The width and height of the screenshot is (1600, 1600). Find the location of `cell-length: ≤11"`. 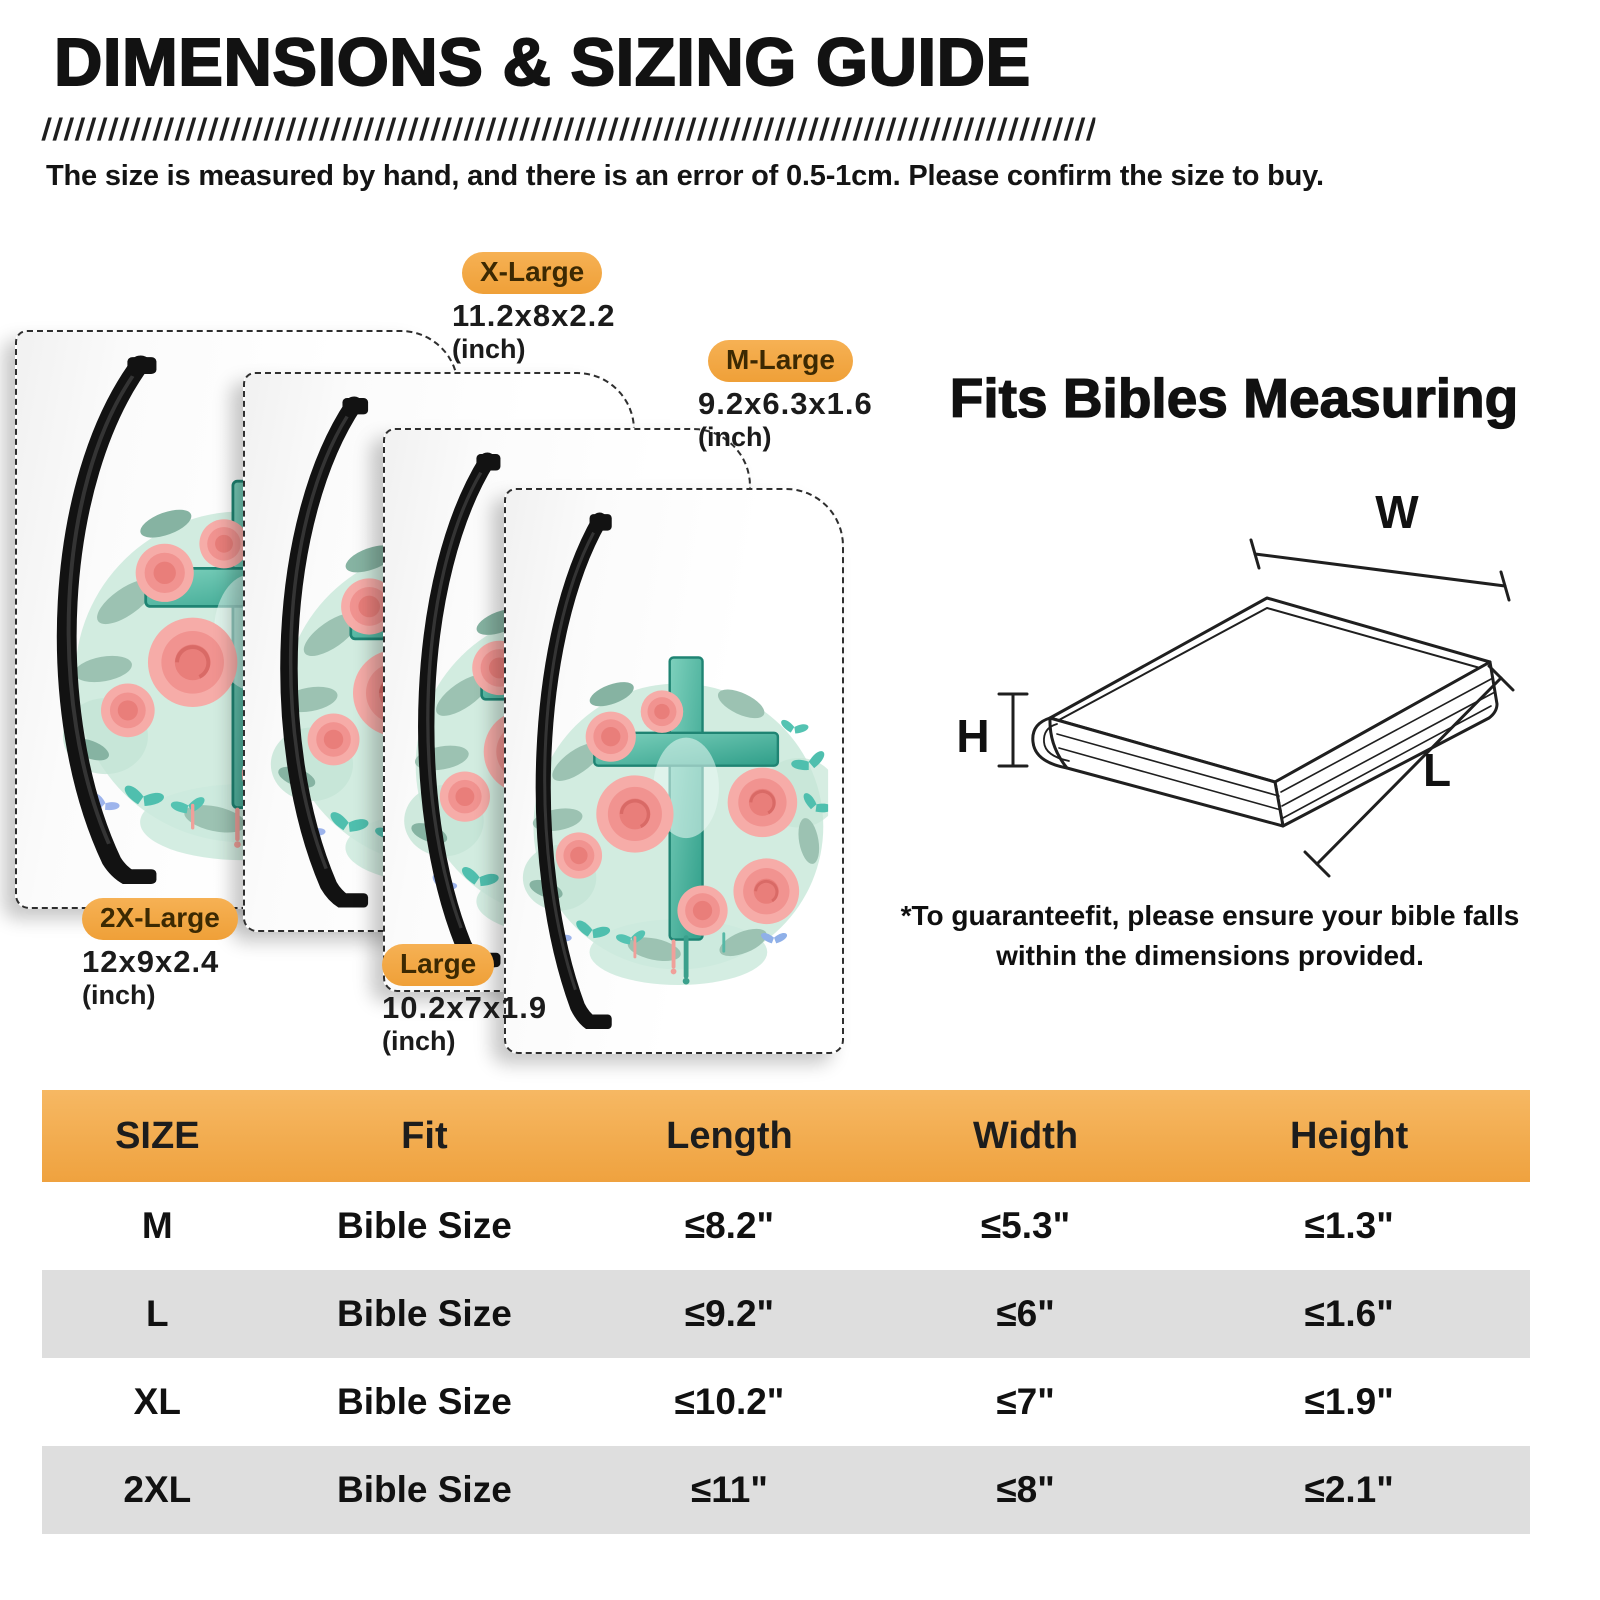

cell-length: ≤11" is located at coordinates (729, 1489).